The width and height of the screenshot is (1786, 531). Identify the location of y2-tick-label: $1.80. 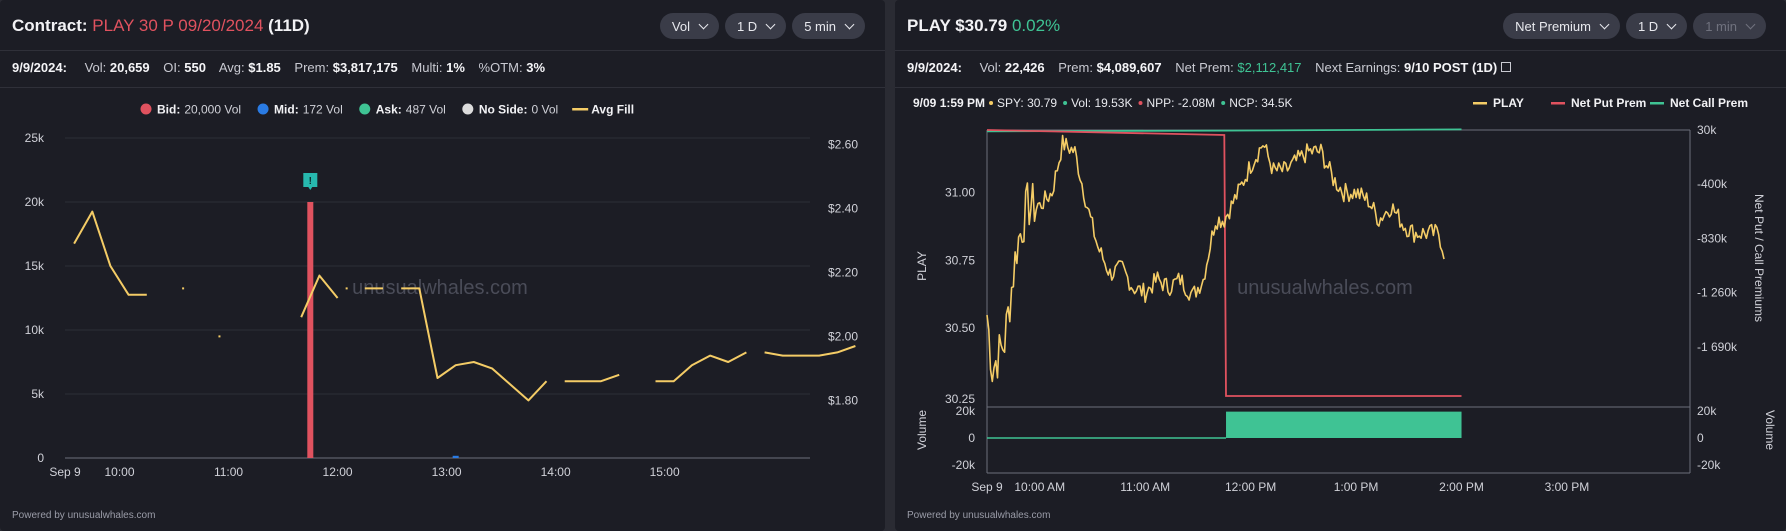
(843, 400).